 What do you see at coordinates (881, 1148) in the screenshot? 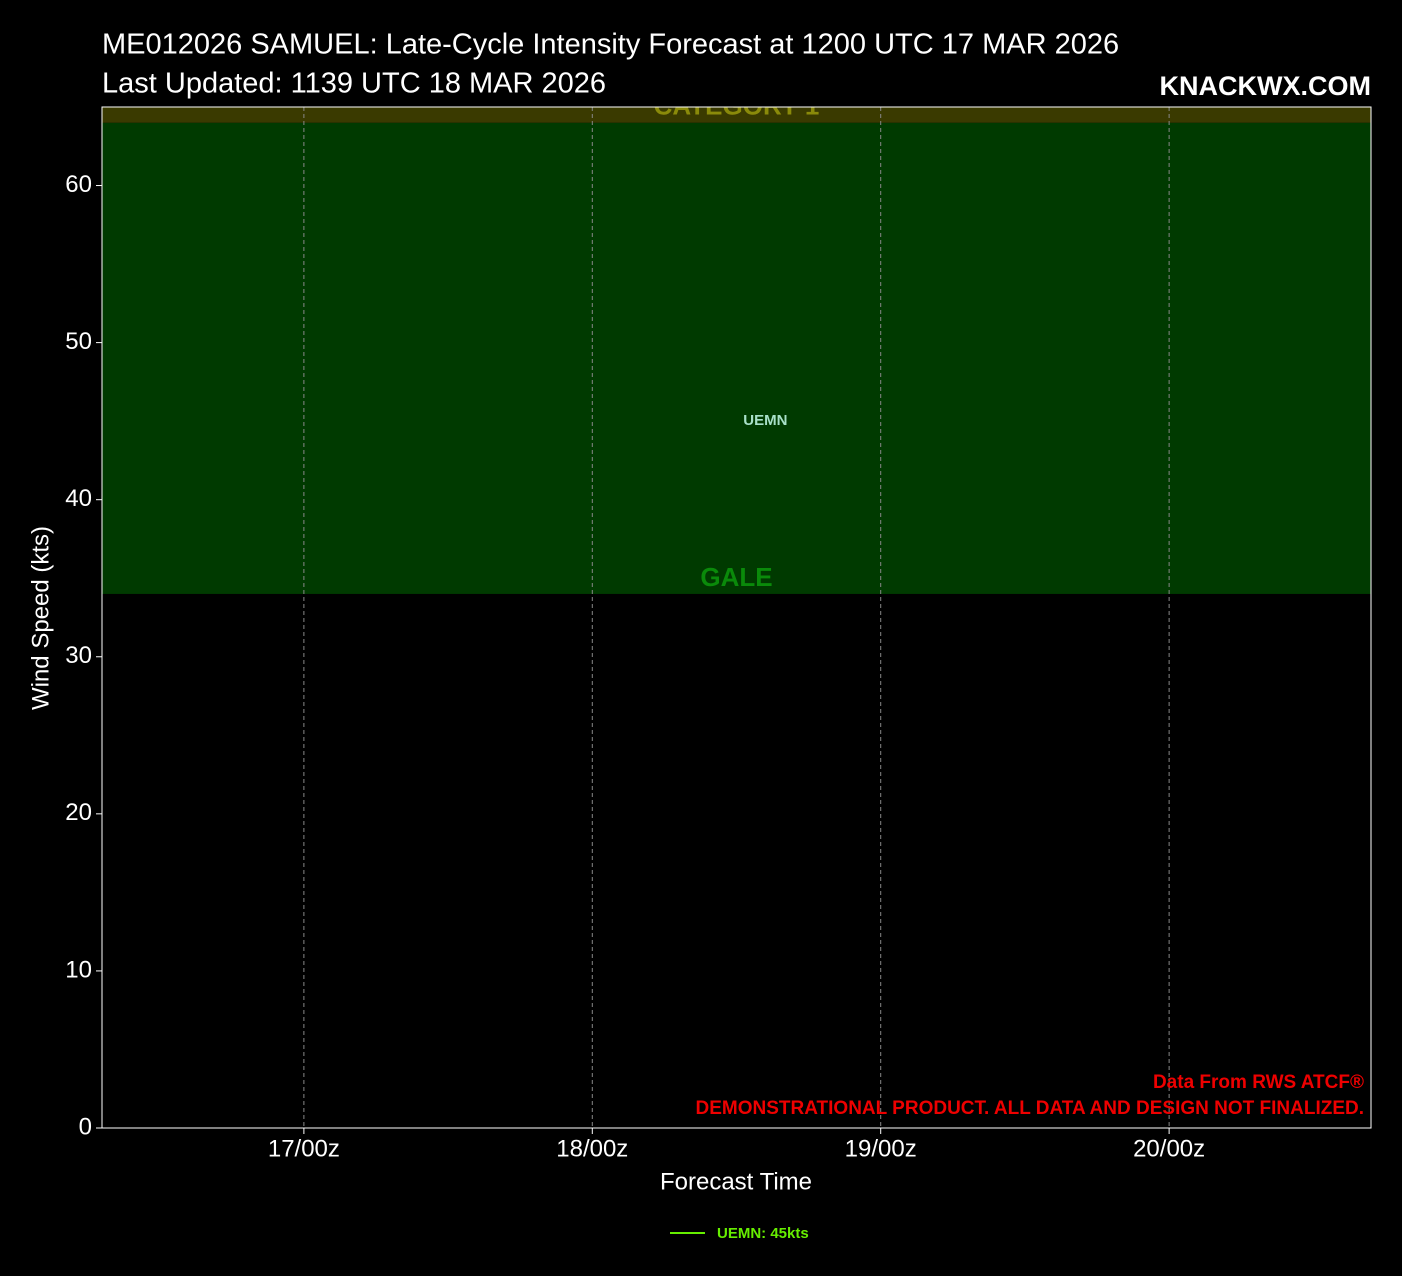
I see `x-tick-label: 19/00z` at bounding box center [881, 1148].